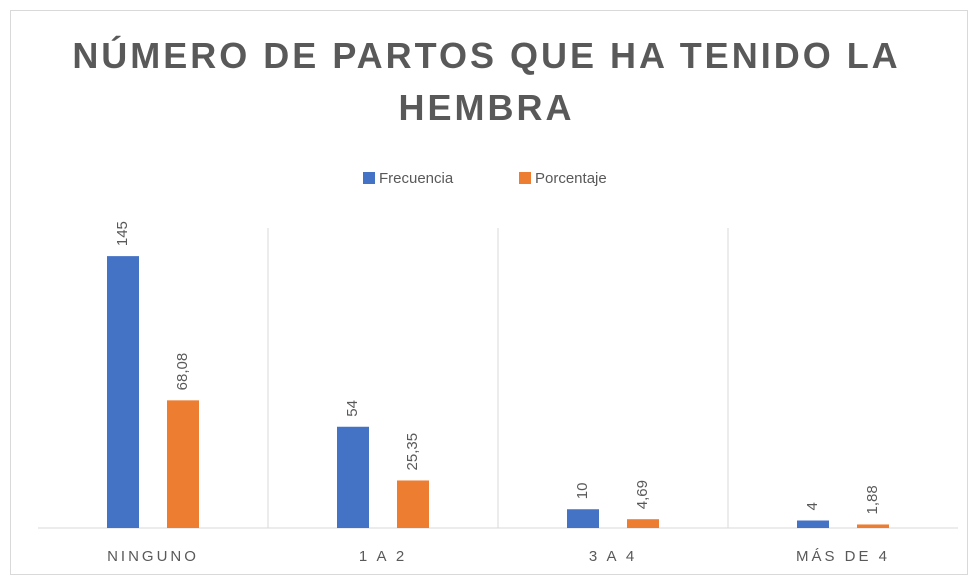 Image resolution: width=973 pixels, height=580 pixels. I want to click on x-tick-label: MÁS DE 4, so click(843, 556).